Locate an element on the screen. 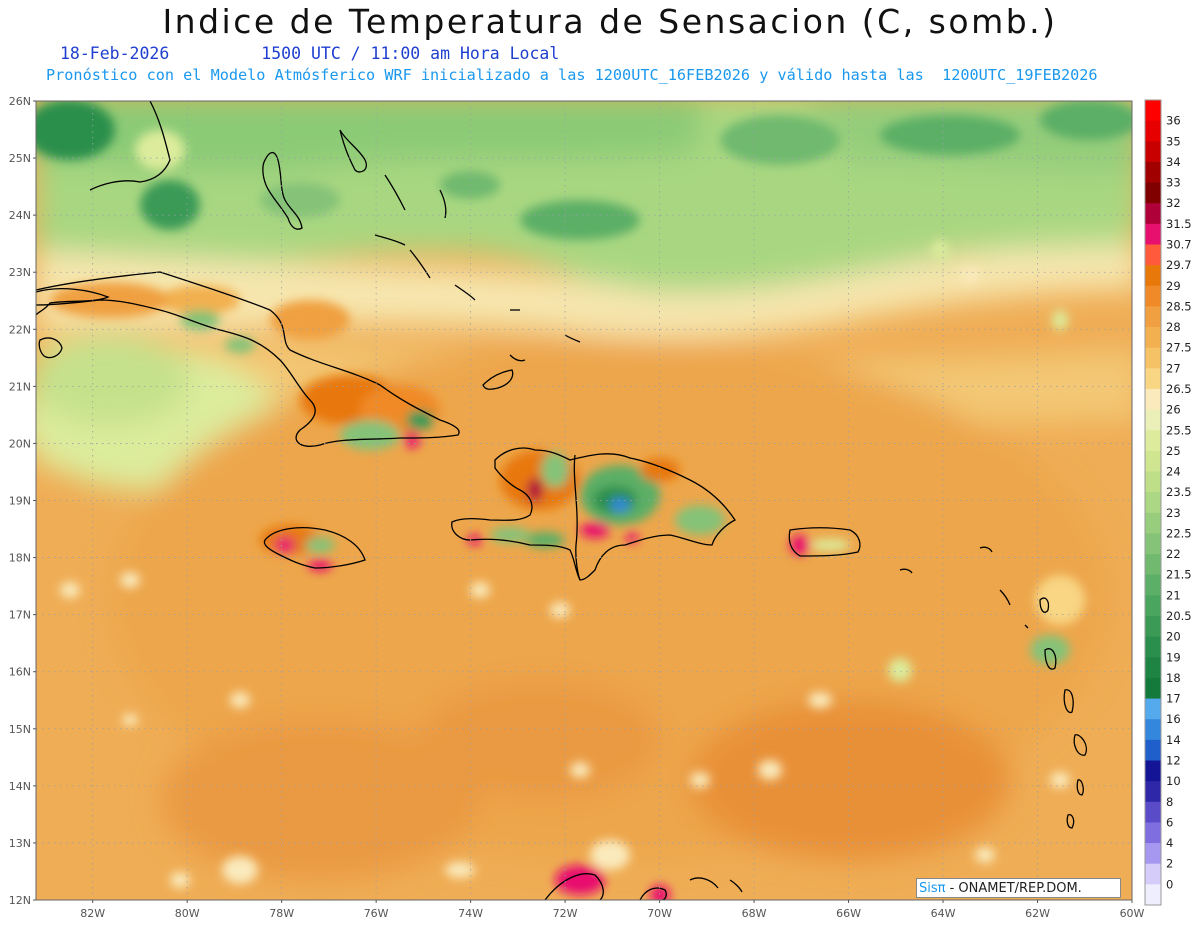  legend-label: 30.7 is located at coordinates (1179, 244).